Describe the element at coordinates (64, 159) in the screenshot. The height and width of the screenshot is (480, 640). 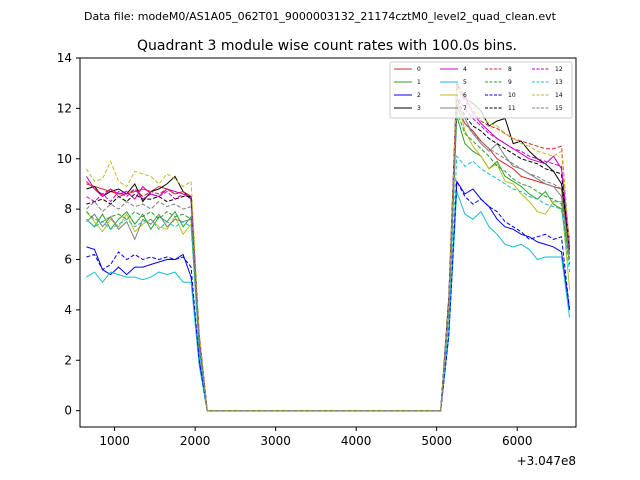
I see `y-tick-label: 10` at that location.